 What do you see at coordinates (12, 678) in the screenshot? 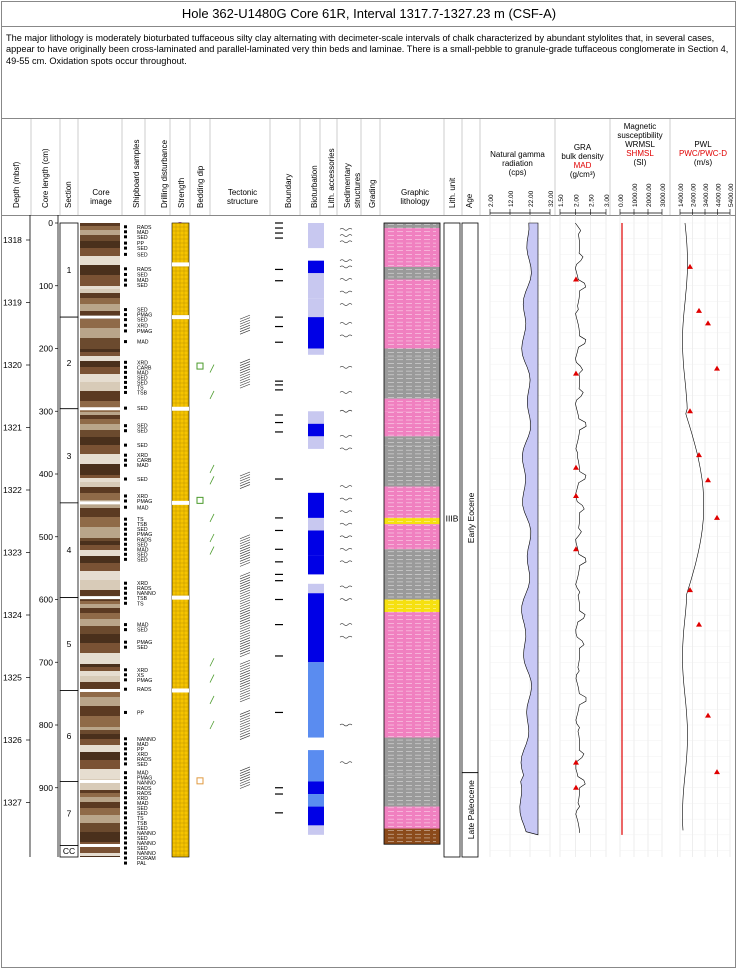
I see `depth-tick-label: 1325` at bounding box center [12, 678].